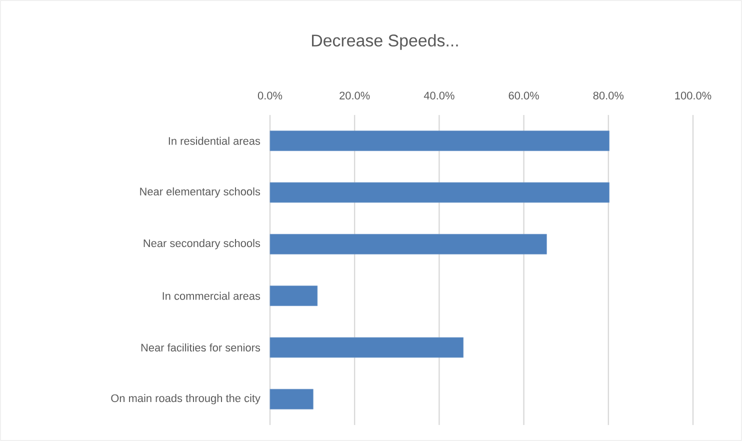 This screenshot has height=441, width=742. Describe the element at coordinates (185, 399) in the screenshot. I see `y-tick-label: On main roads through the city` at that location.